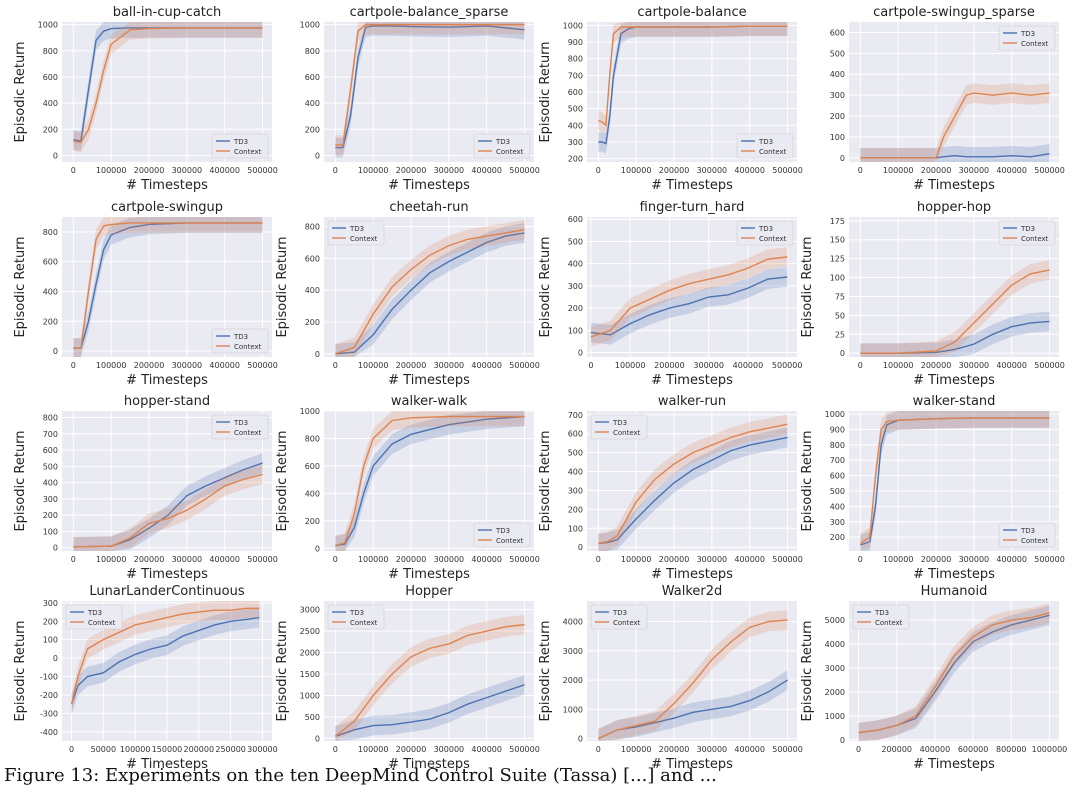 The height and width of the screenshot is (793, 1080). Describe the element at coordinates (954, 591) in the screenshot. I see `subplot-title: Humanoid` at that location.